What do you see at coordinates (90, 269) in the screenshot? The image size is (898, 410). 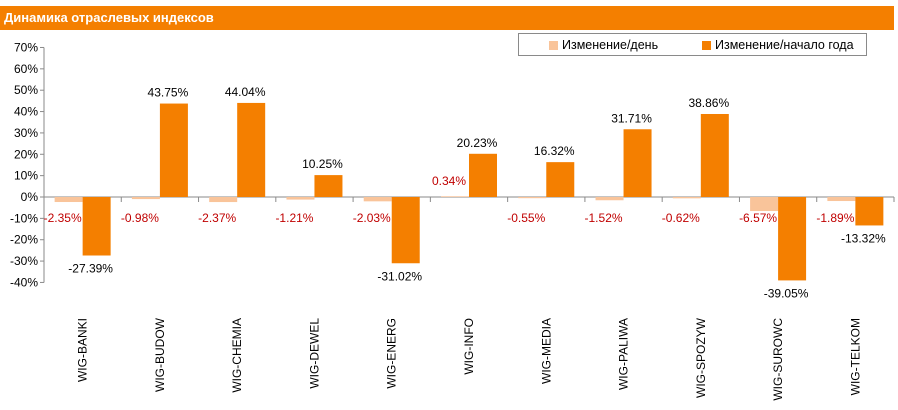 I see `data-label-ytd: -27.39%` at bounding box center [90, 269].